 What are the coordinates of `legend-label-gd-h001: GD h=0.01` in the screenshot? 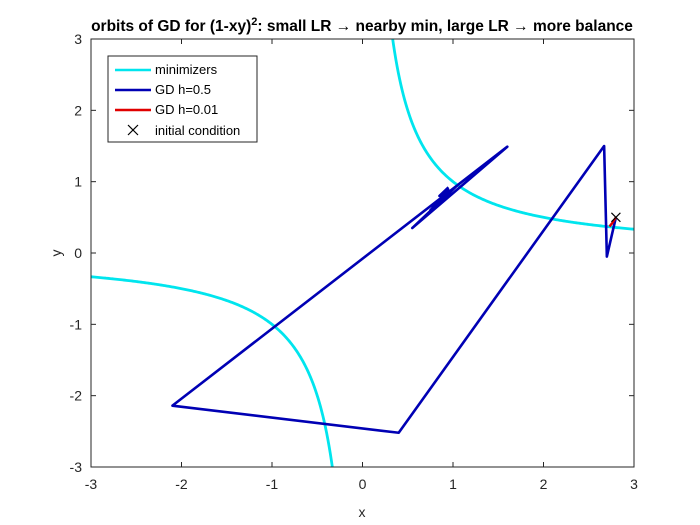 It's located at (186, 109).